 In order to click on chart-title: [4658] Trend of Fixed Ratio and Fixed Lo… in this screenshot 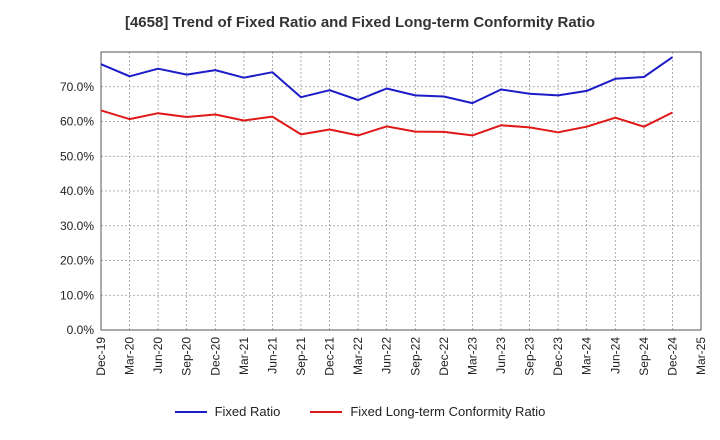, I will do `click(360, 22)`.